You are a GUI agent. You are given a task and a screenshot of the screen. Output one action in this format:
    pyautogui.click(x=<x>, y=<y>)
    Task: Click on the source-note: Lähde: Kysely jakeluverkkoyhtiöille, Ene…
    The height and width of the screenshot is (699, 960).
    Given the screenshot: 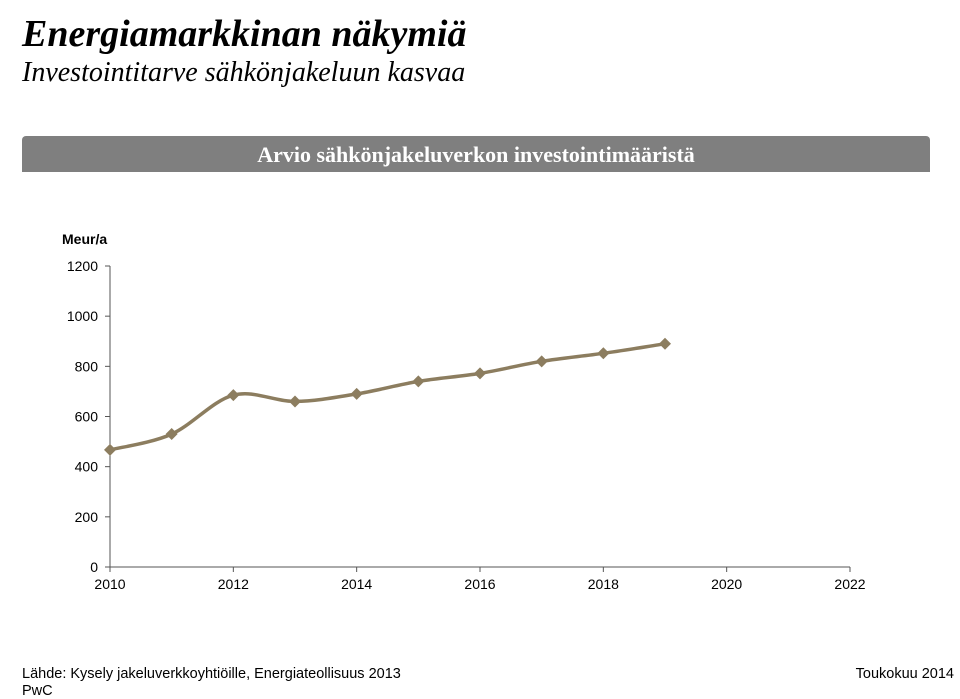 What is the action you would take?
    pyautogui.click(x=211, y=674)
    